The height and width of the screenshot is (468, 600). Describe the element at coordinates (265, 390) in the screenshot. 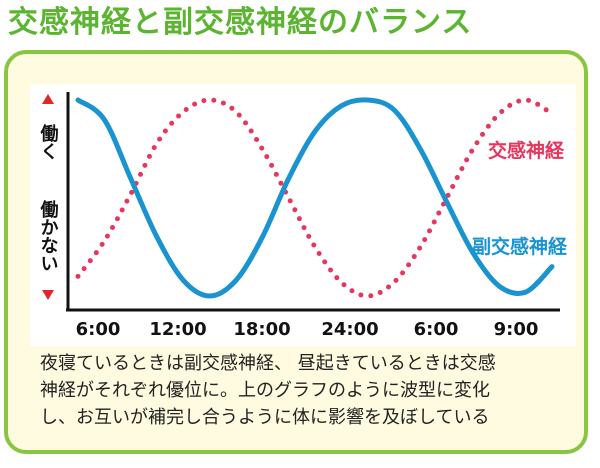

I see `caption-line-2: 神経がそれぞれ優位に。上のグラフのように波型に変化` at that location.